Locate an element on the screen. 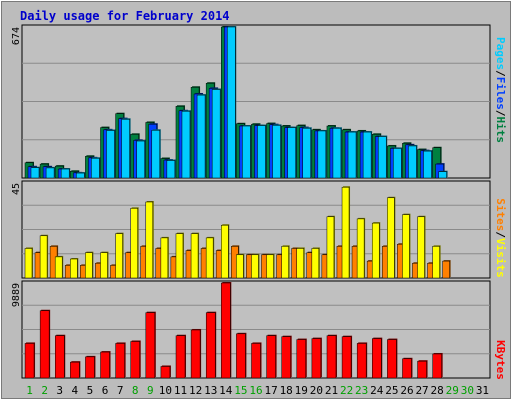 The width and height of the screenshot is (512, 400). x-tick-label-6: 6 is located at coordinates (105, 390).